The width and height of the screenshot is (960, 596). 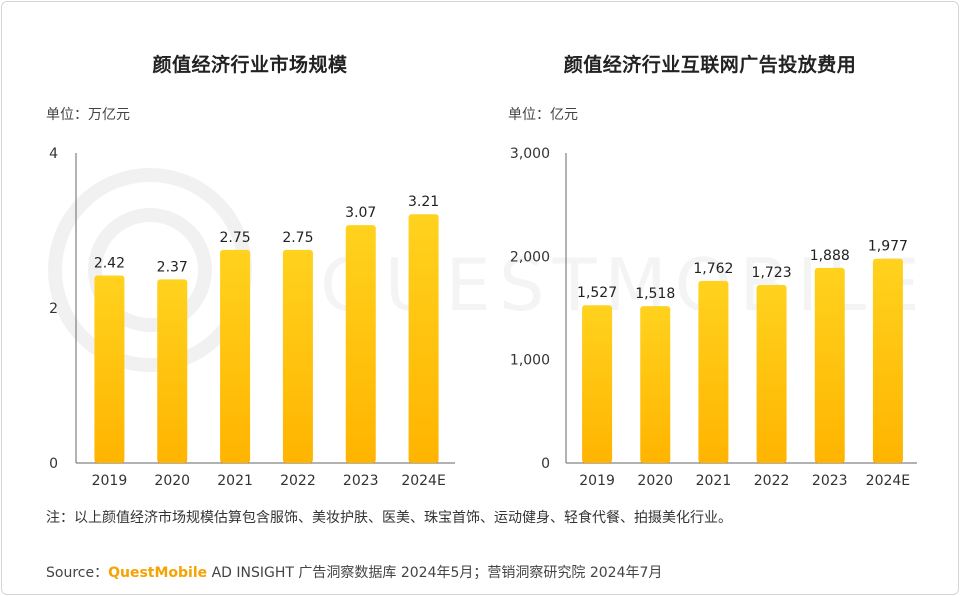 What do you see at coordinates (543, 115) in the screenshot?
I see `chart-2-unit-label: 单位：亿元` at bounding box center [543, 115].